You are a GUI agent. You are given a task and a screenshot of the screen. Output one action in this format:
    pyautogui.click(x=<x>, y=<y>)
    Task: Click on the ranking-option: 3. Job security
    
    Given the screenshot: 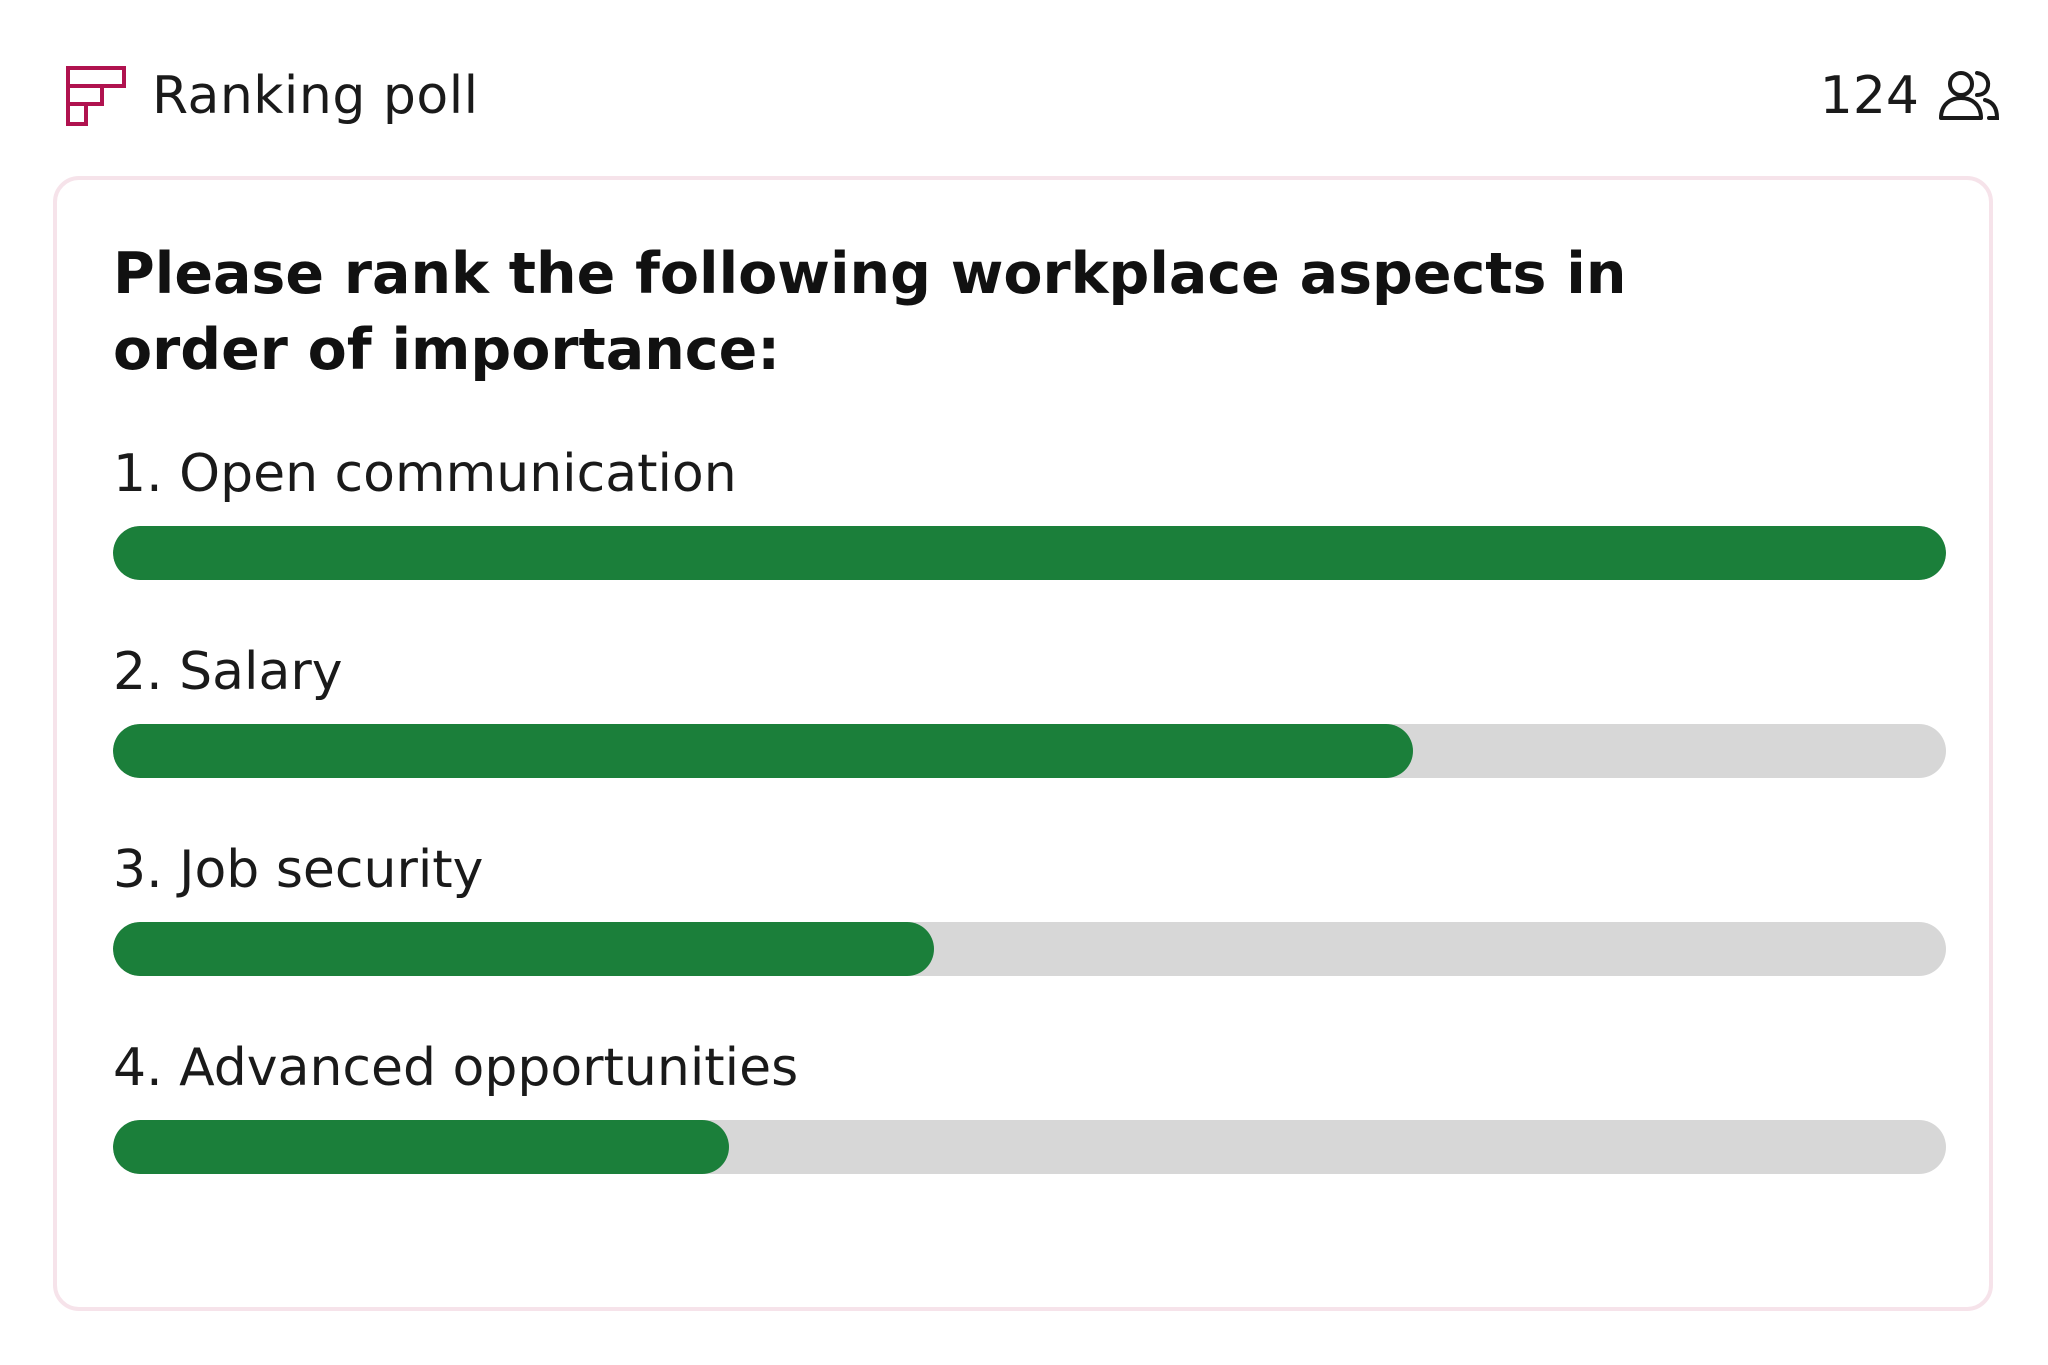 What is the action you would take?
    pyautogui.click(x=1029, y=908)
    